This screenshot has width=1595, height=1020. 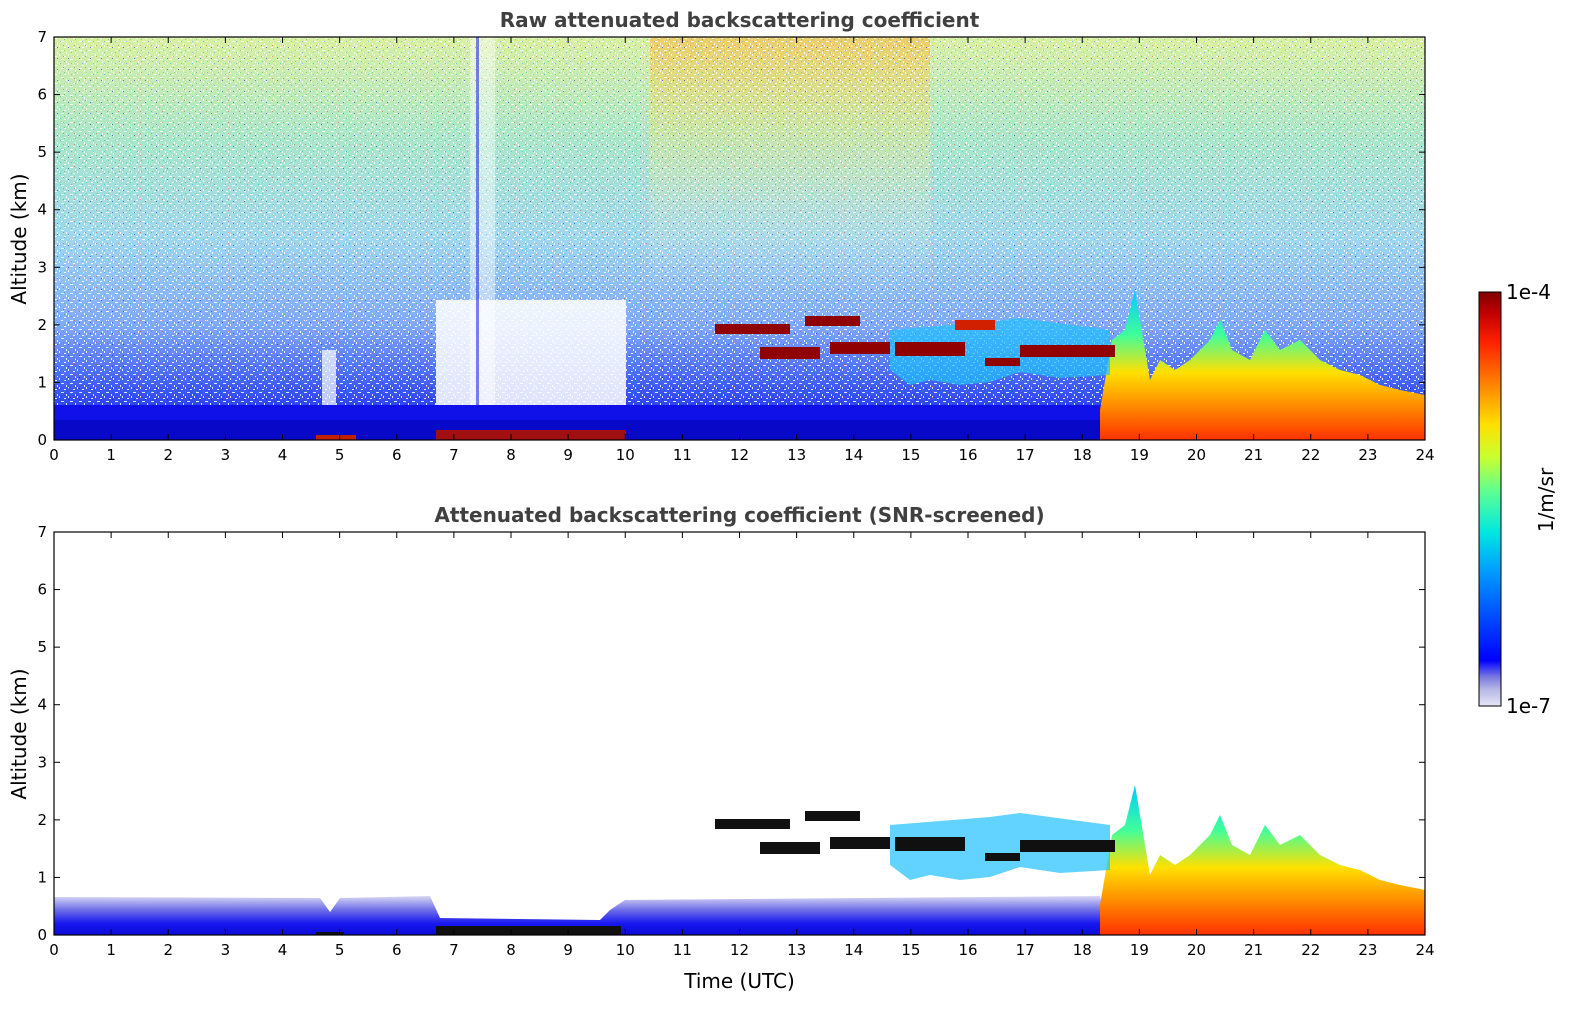 What do you see at coordinates (796, 950) in the screenshot?
I see `panel2-xtick-label: 13` at bounding box center [796, 950].